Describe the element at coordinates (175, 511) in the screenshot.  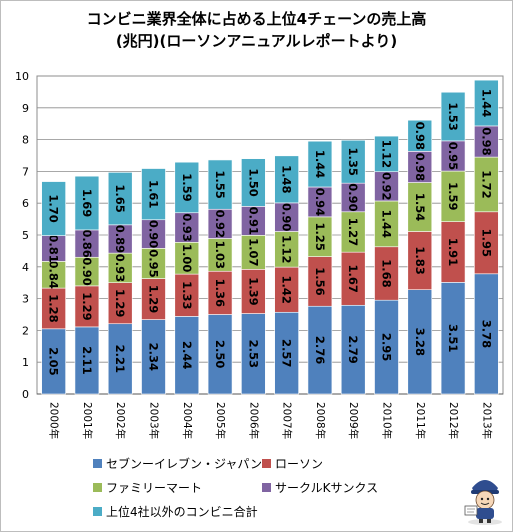
I see `legend-item-others: 上位4社以外のコンビニ合計` at that location.